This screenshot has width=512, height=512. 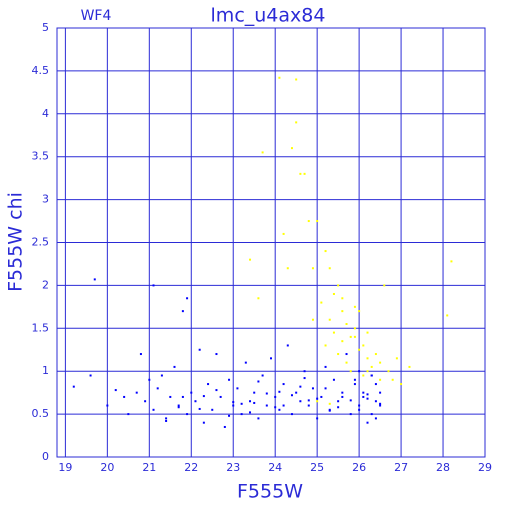 I want to click on x-tick-label: 28, so click(x=443, y=467).